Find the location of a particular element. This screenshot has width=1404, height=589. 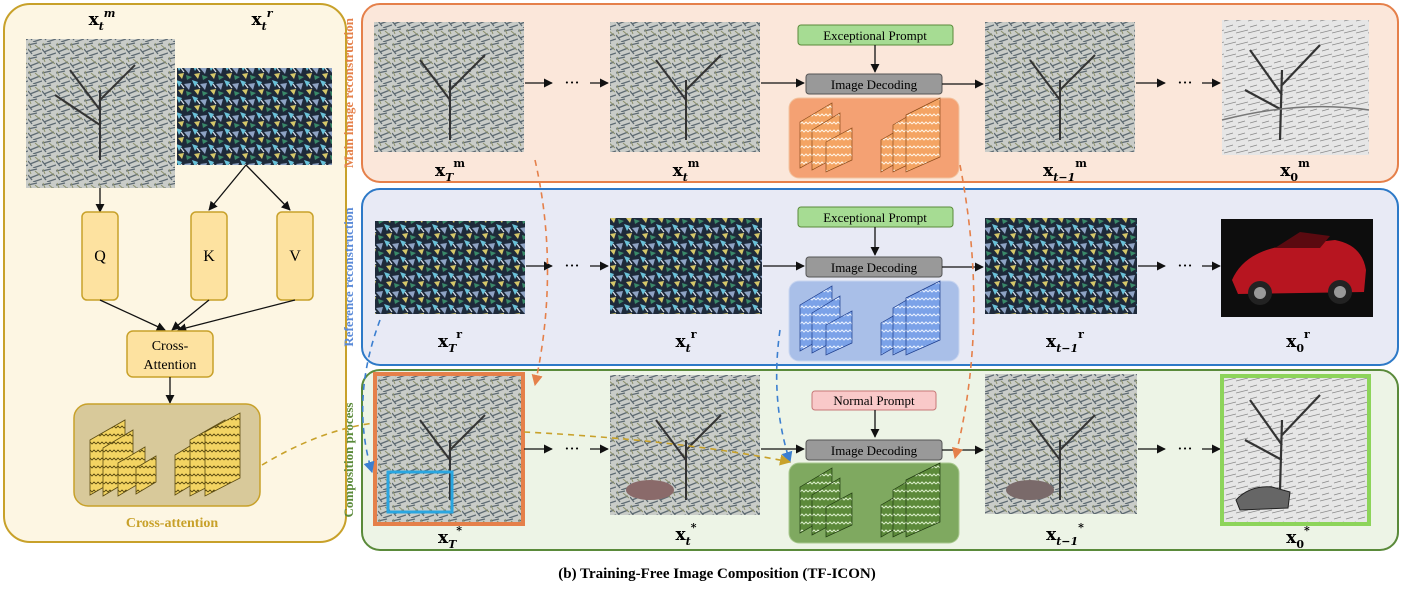

ref-xt-image is located at coordinates (686, 266).